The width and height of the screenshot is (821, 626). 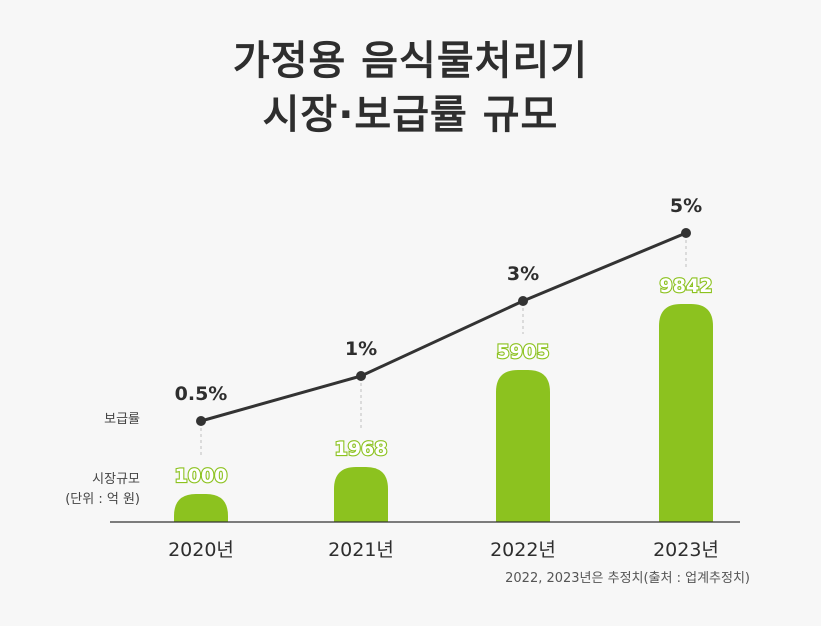 I want to click on legend-line-label: 보급률, so click(x=122, y=419).